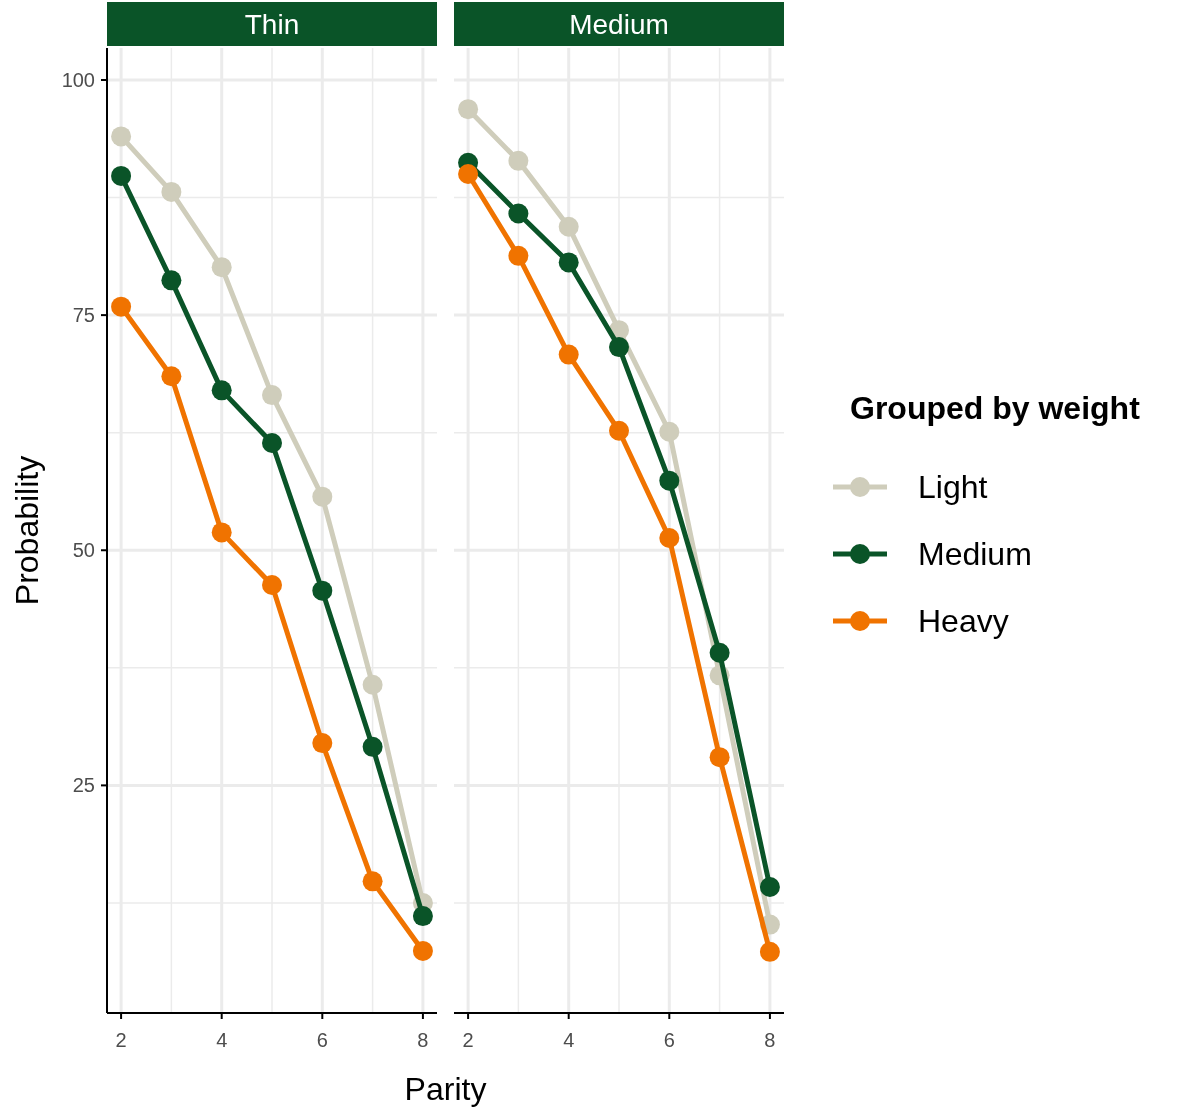 The width and height of the screenshot is (1194, 1109). Describe the element at coordinates (83, 785) in the screenshot. I see `y-tick-label: 25` at that location.